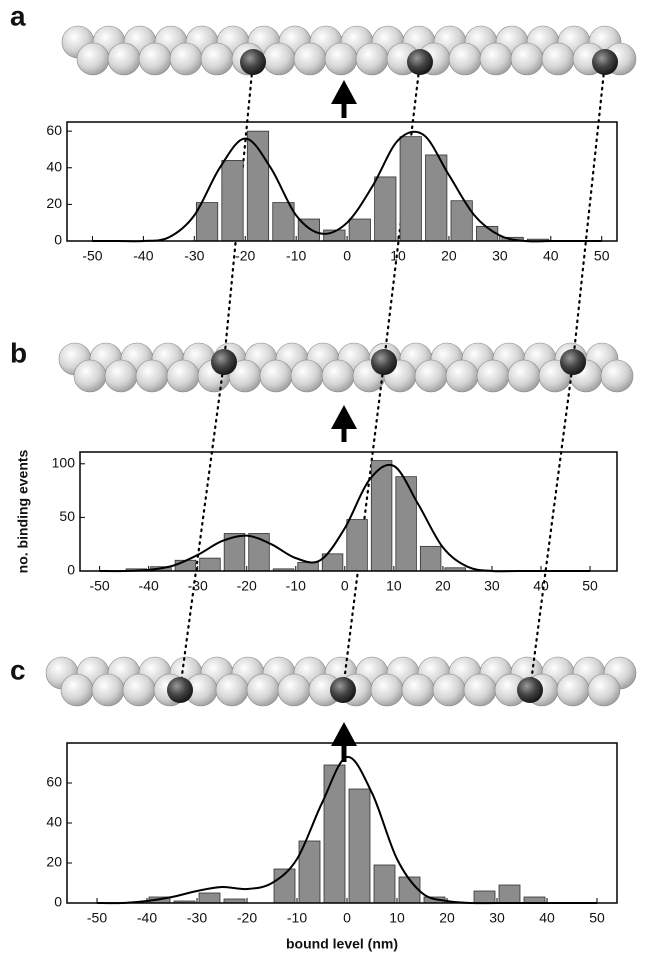  Describe the element at coordinates (547, 918) in the screenshot. I see `x-tick-label: 40` at that location.